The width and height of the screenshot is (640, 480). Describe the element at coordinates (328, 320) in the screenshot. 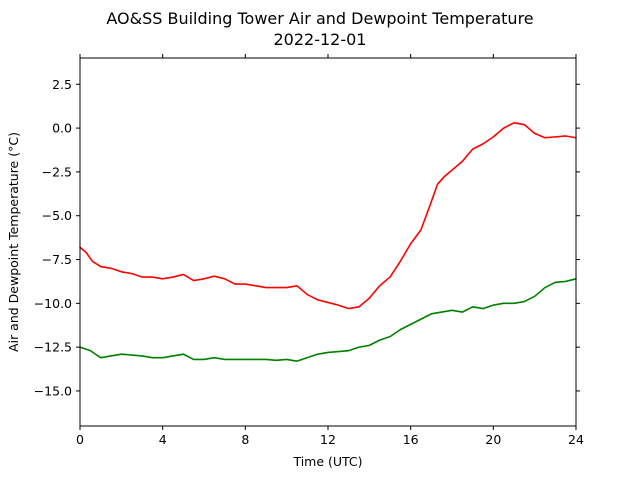

I see `series-line-dewpoint` at that location.